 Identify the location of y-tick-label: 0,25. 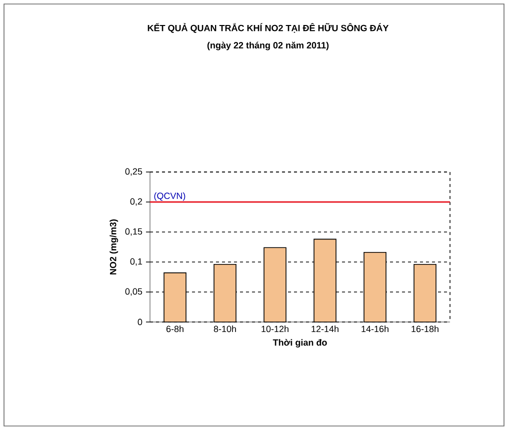
(133, 172).